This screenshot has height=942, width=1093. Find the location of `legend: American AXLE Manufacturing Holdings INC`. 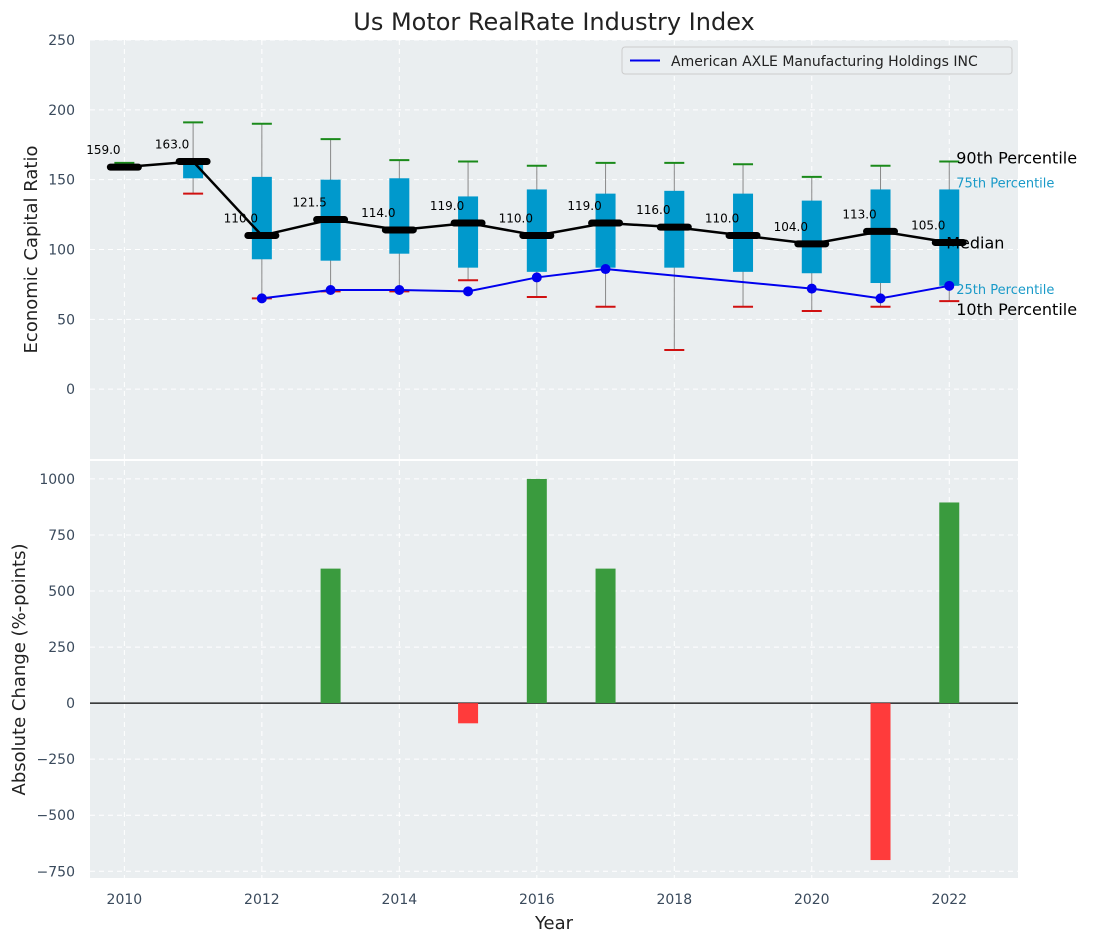

legend: American AXLE Manufacturing Holdings INC is located at coordinates (817, 60).